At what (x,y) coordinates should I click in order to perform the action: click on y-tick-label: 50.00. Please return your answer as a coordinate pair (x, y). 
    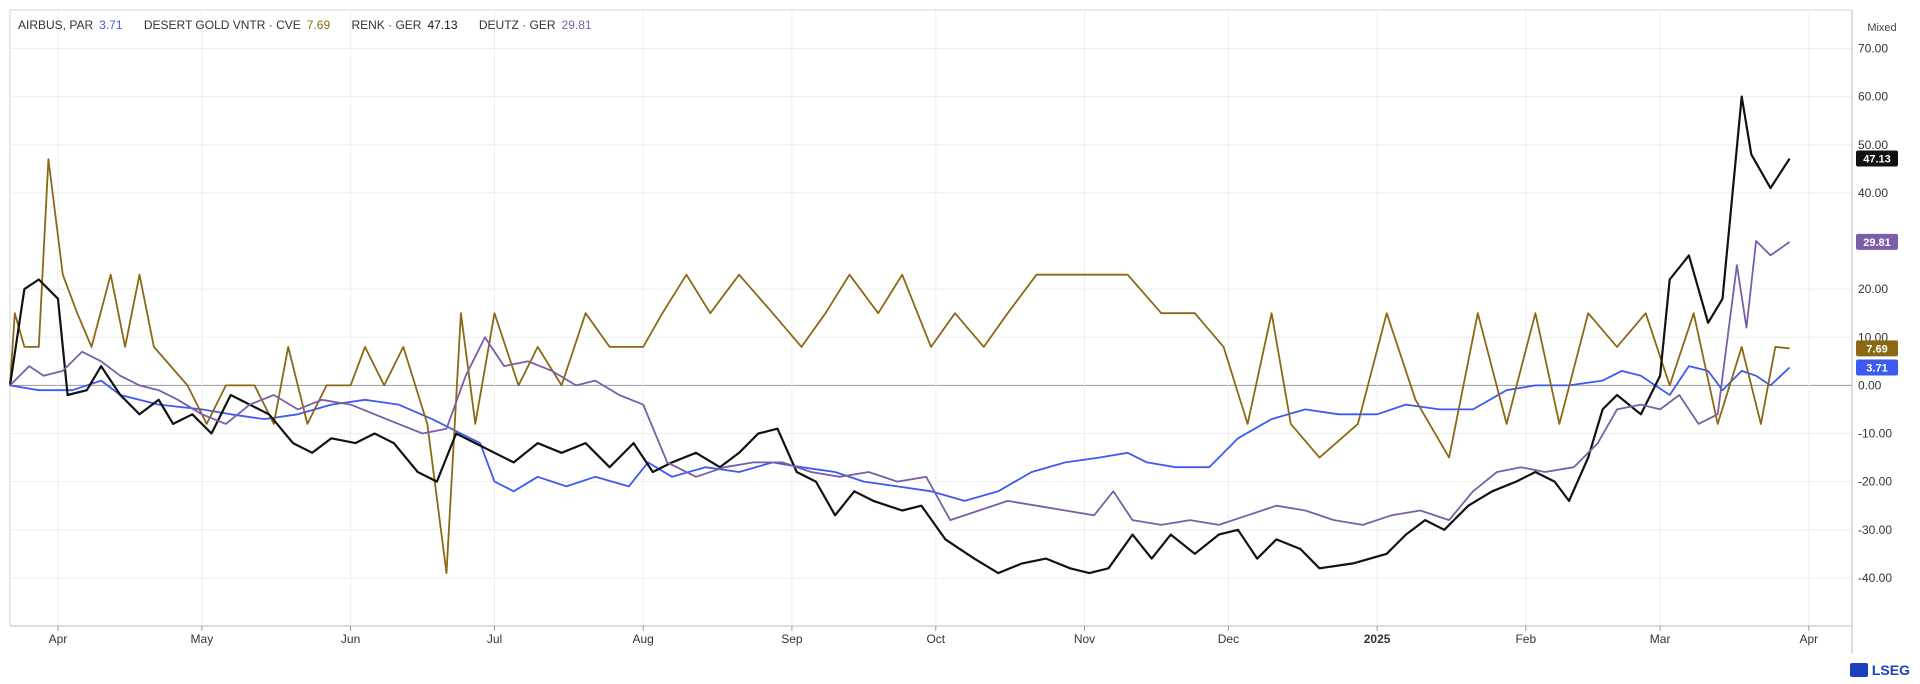
    Looking at the image, I should click on (1873, 145).